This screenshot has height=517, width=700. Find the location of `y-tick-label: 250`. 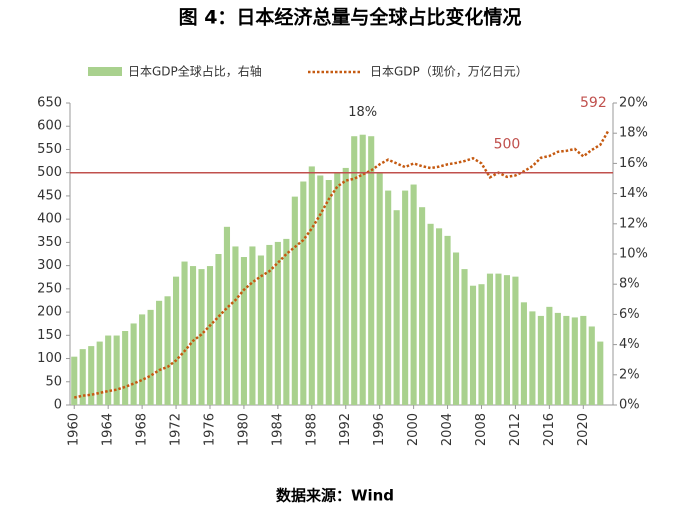

y-tick-label: 250 is located at coordinates (49, 288).